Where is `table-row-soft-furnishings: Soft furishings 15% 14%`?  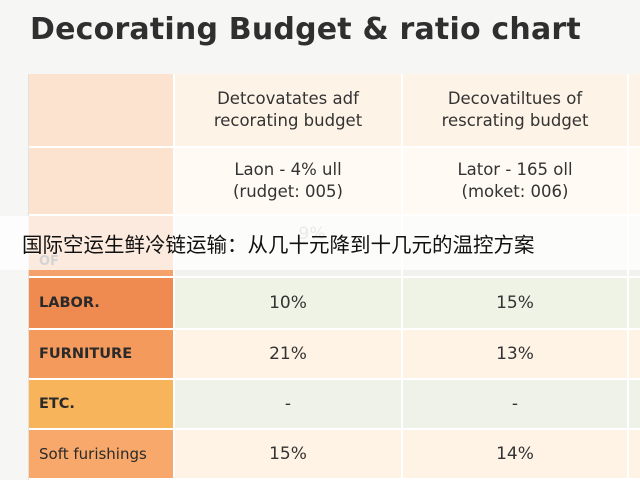 table-row-soft-furnishings: Soft furishings 15% 14% is located at coordinates (334, 455).